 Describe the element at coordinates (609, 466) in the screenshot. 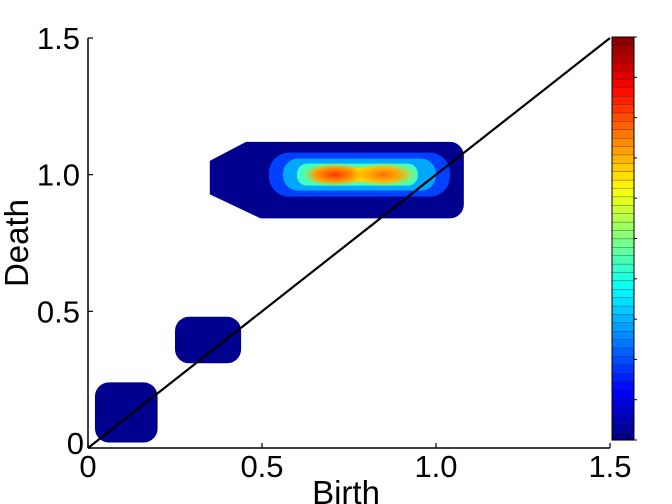

I see `x-tick-label: 1.5` at that location.